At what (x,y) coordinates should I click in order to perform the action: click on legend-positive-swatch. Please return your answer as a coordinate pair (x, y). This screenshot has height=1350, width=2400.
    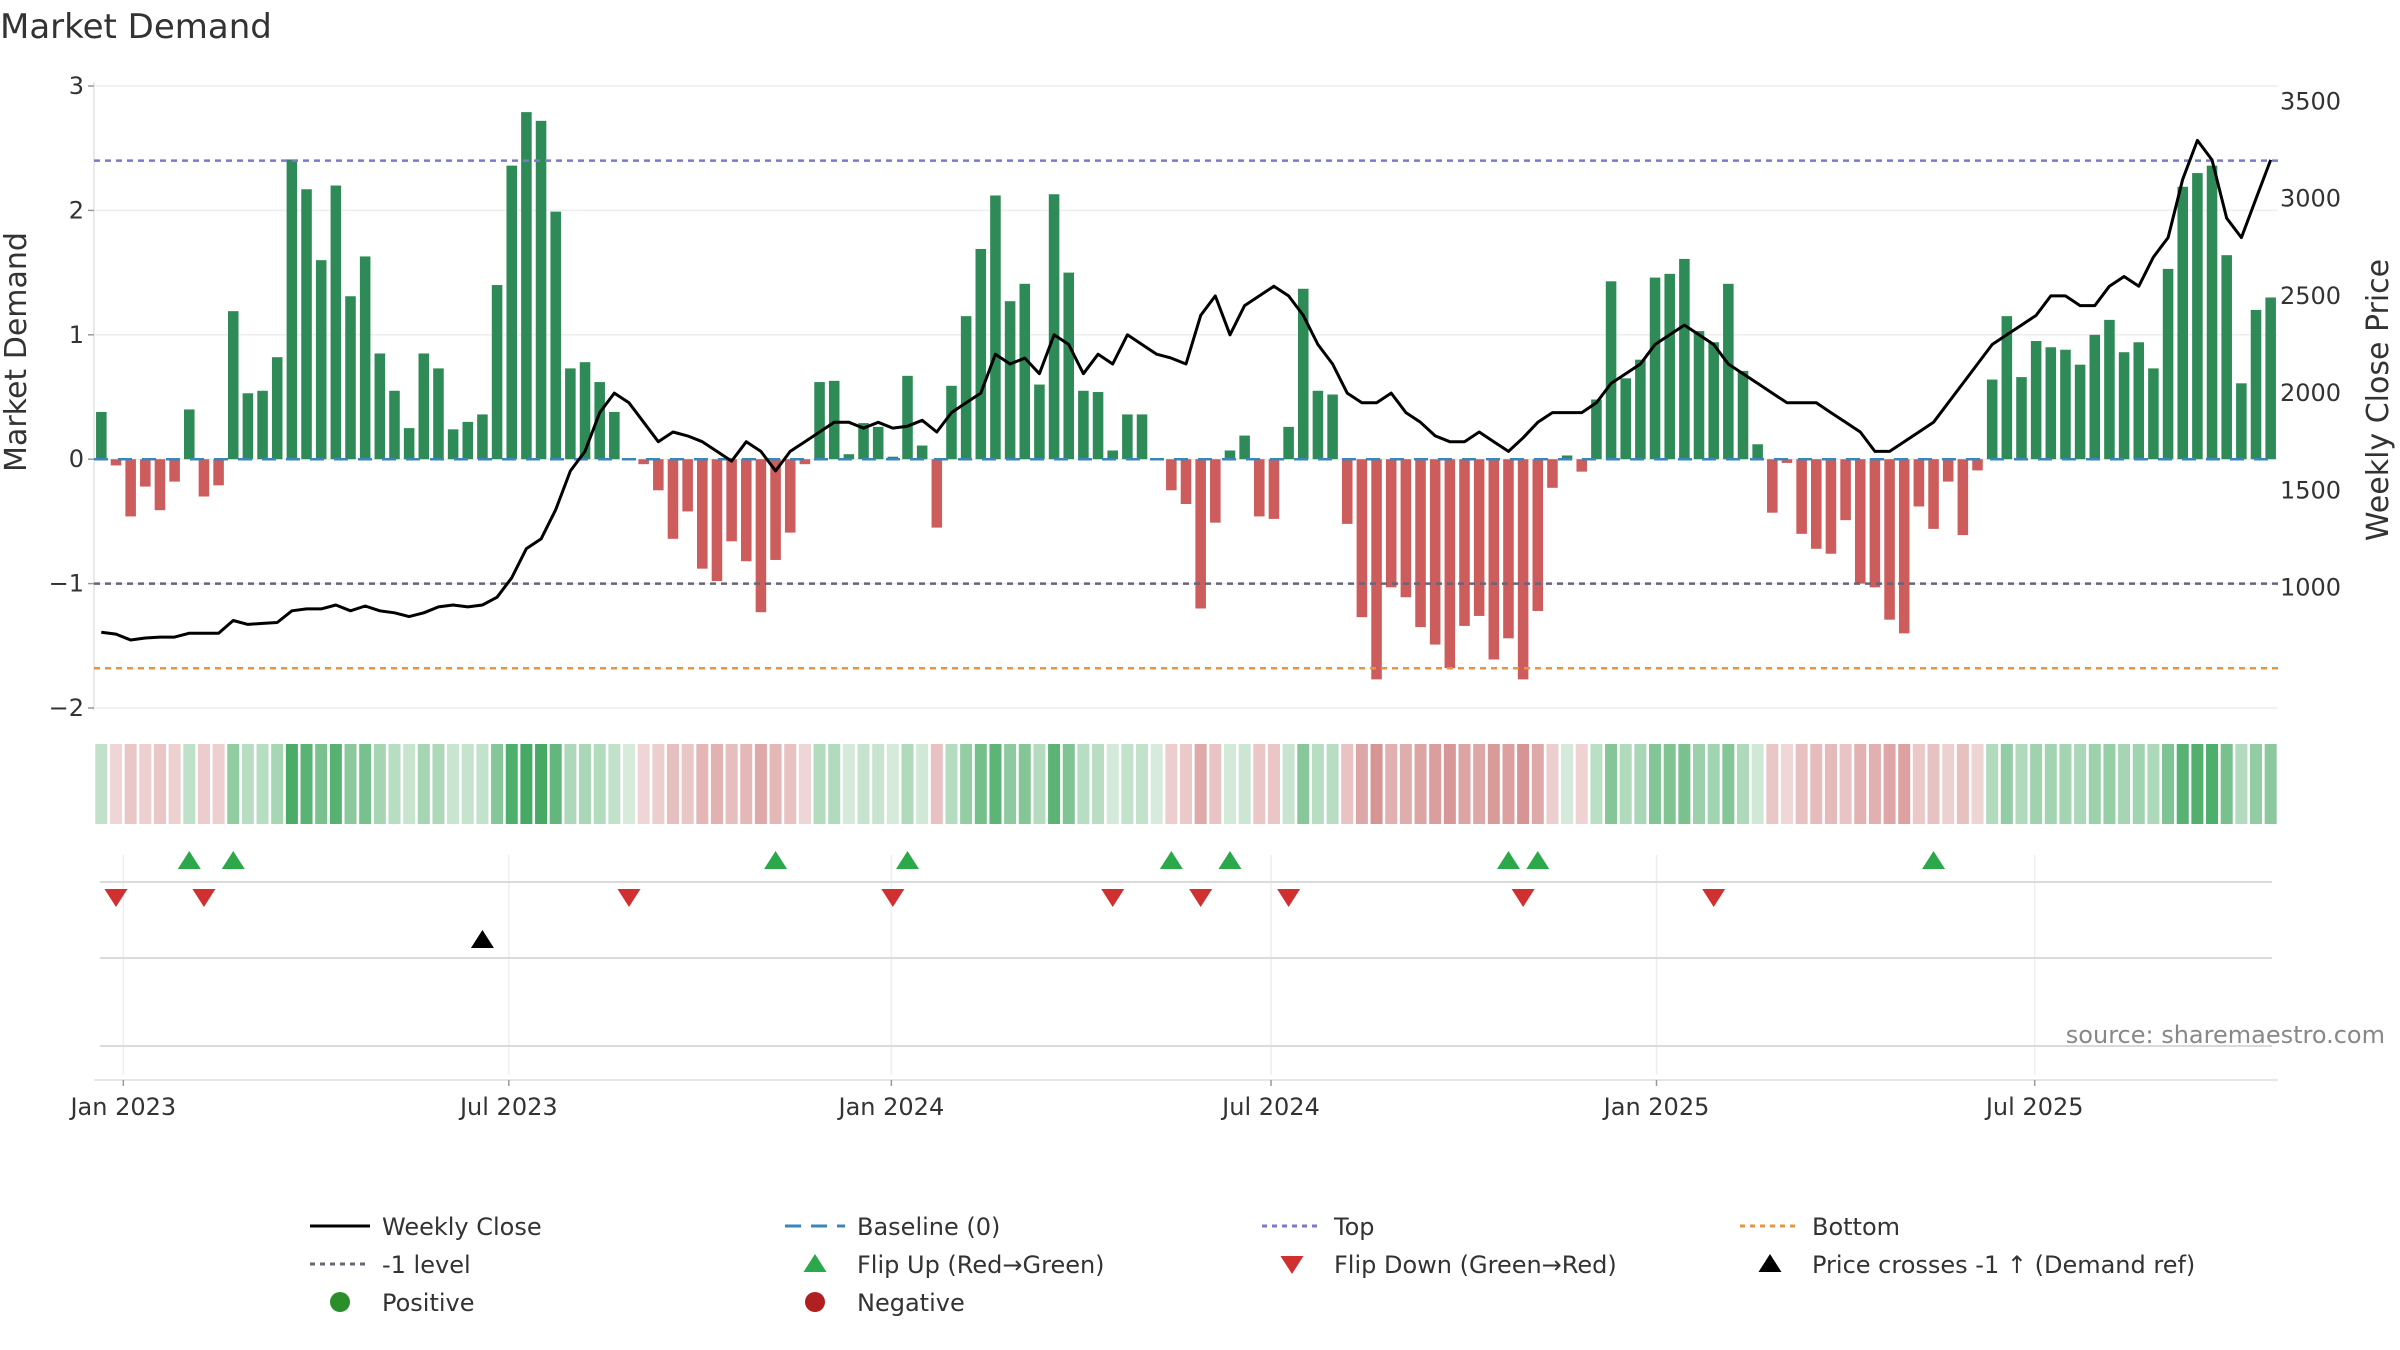
    Looking at the image, I should click on (340, 1302).